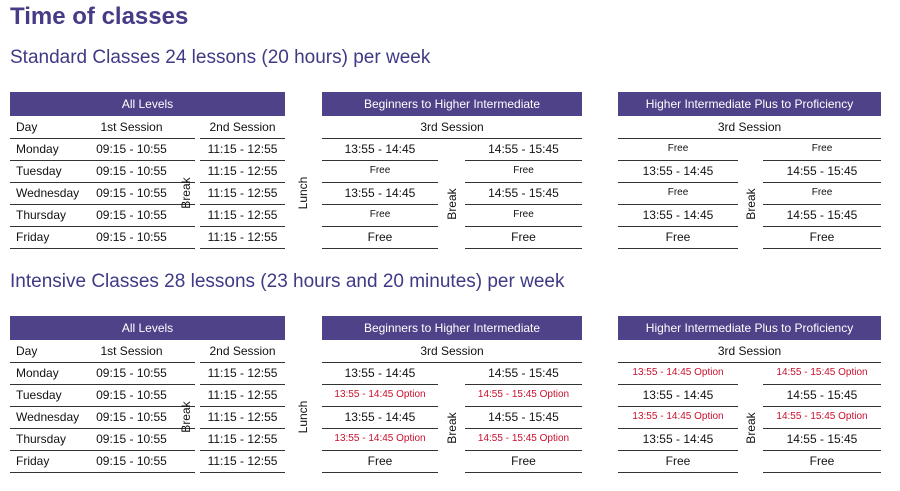 The width and height of the screenshot is (900, 491). What do you see at coordinates (48, 193) in the screenshot?
I see `table-cell: Wednesday` at bounding box center [48, 193].